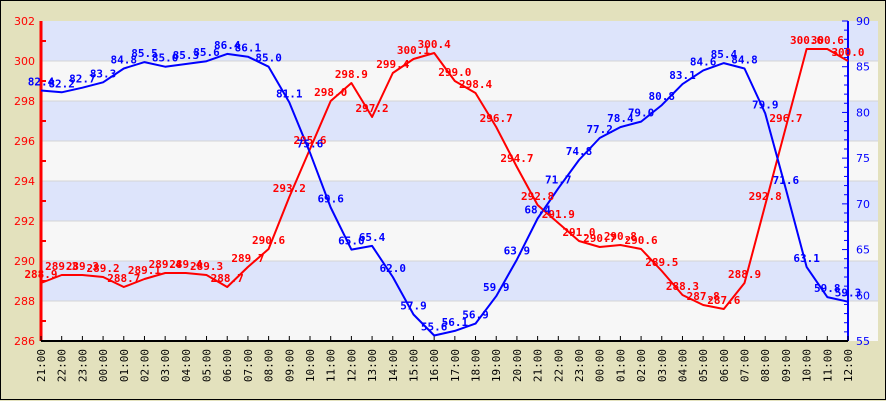  What do you see at coordinates (856, 181) in the screenshot?
I see `right-axis: 55 60 65 70 75 80 85 90` at bounding box center [856, 181].